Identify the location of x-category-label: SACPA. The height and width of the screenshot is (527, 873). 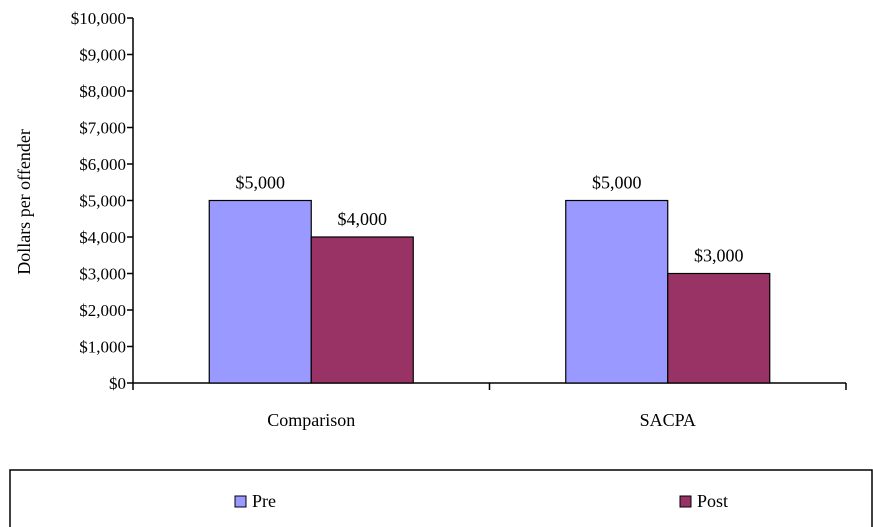
(668, 420).